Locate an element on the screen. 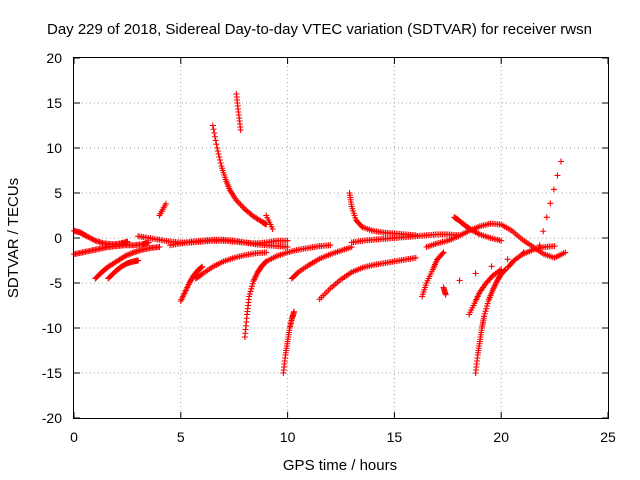 The image size is (640, 480). series-arc-r is located at coordinates (496, 240).